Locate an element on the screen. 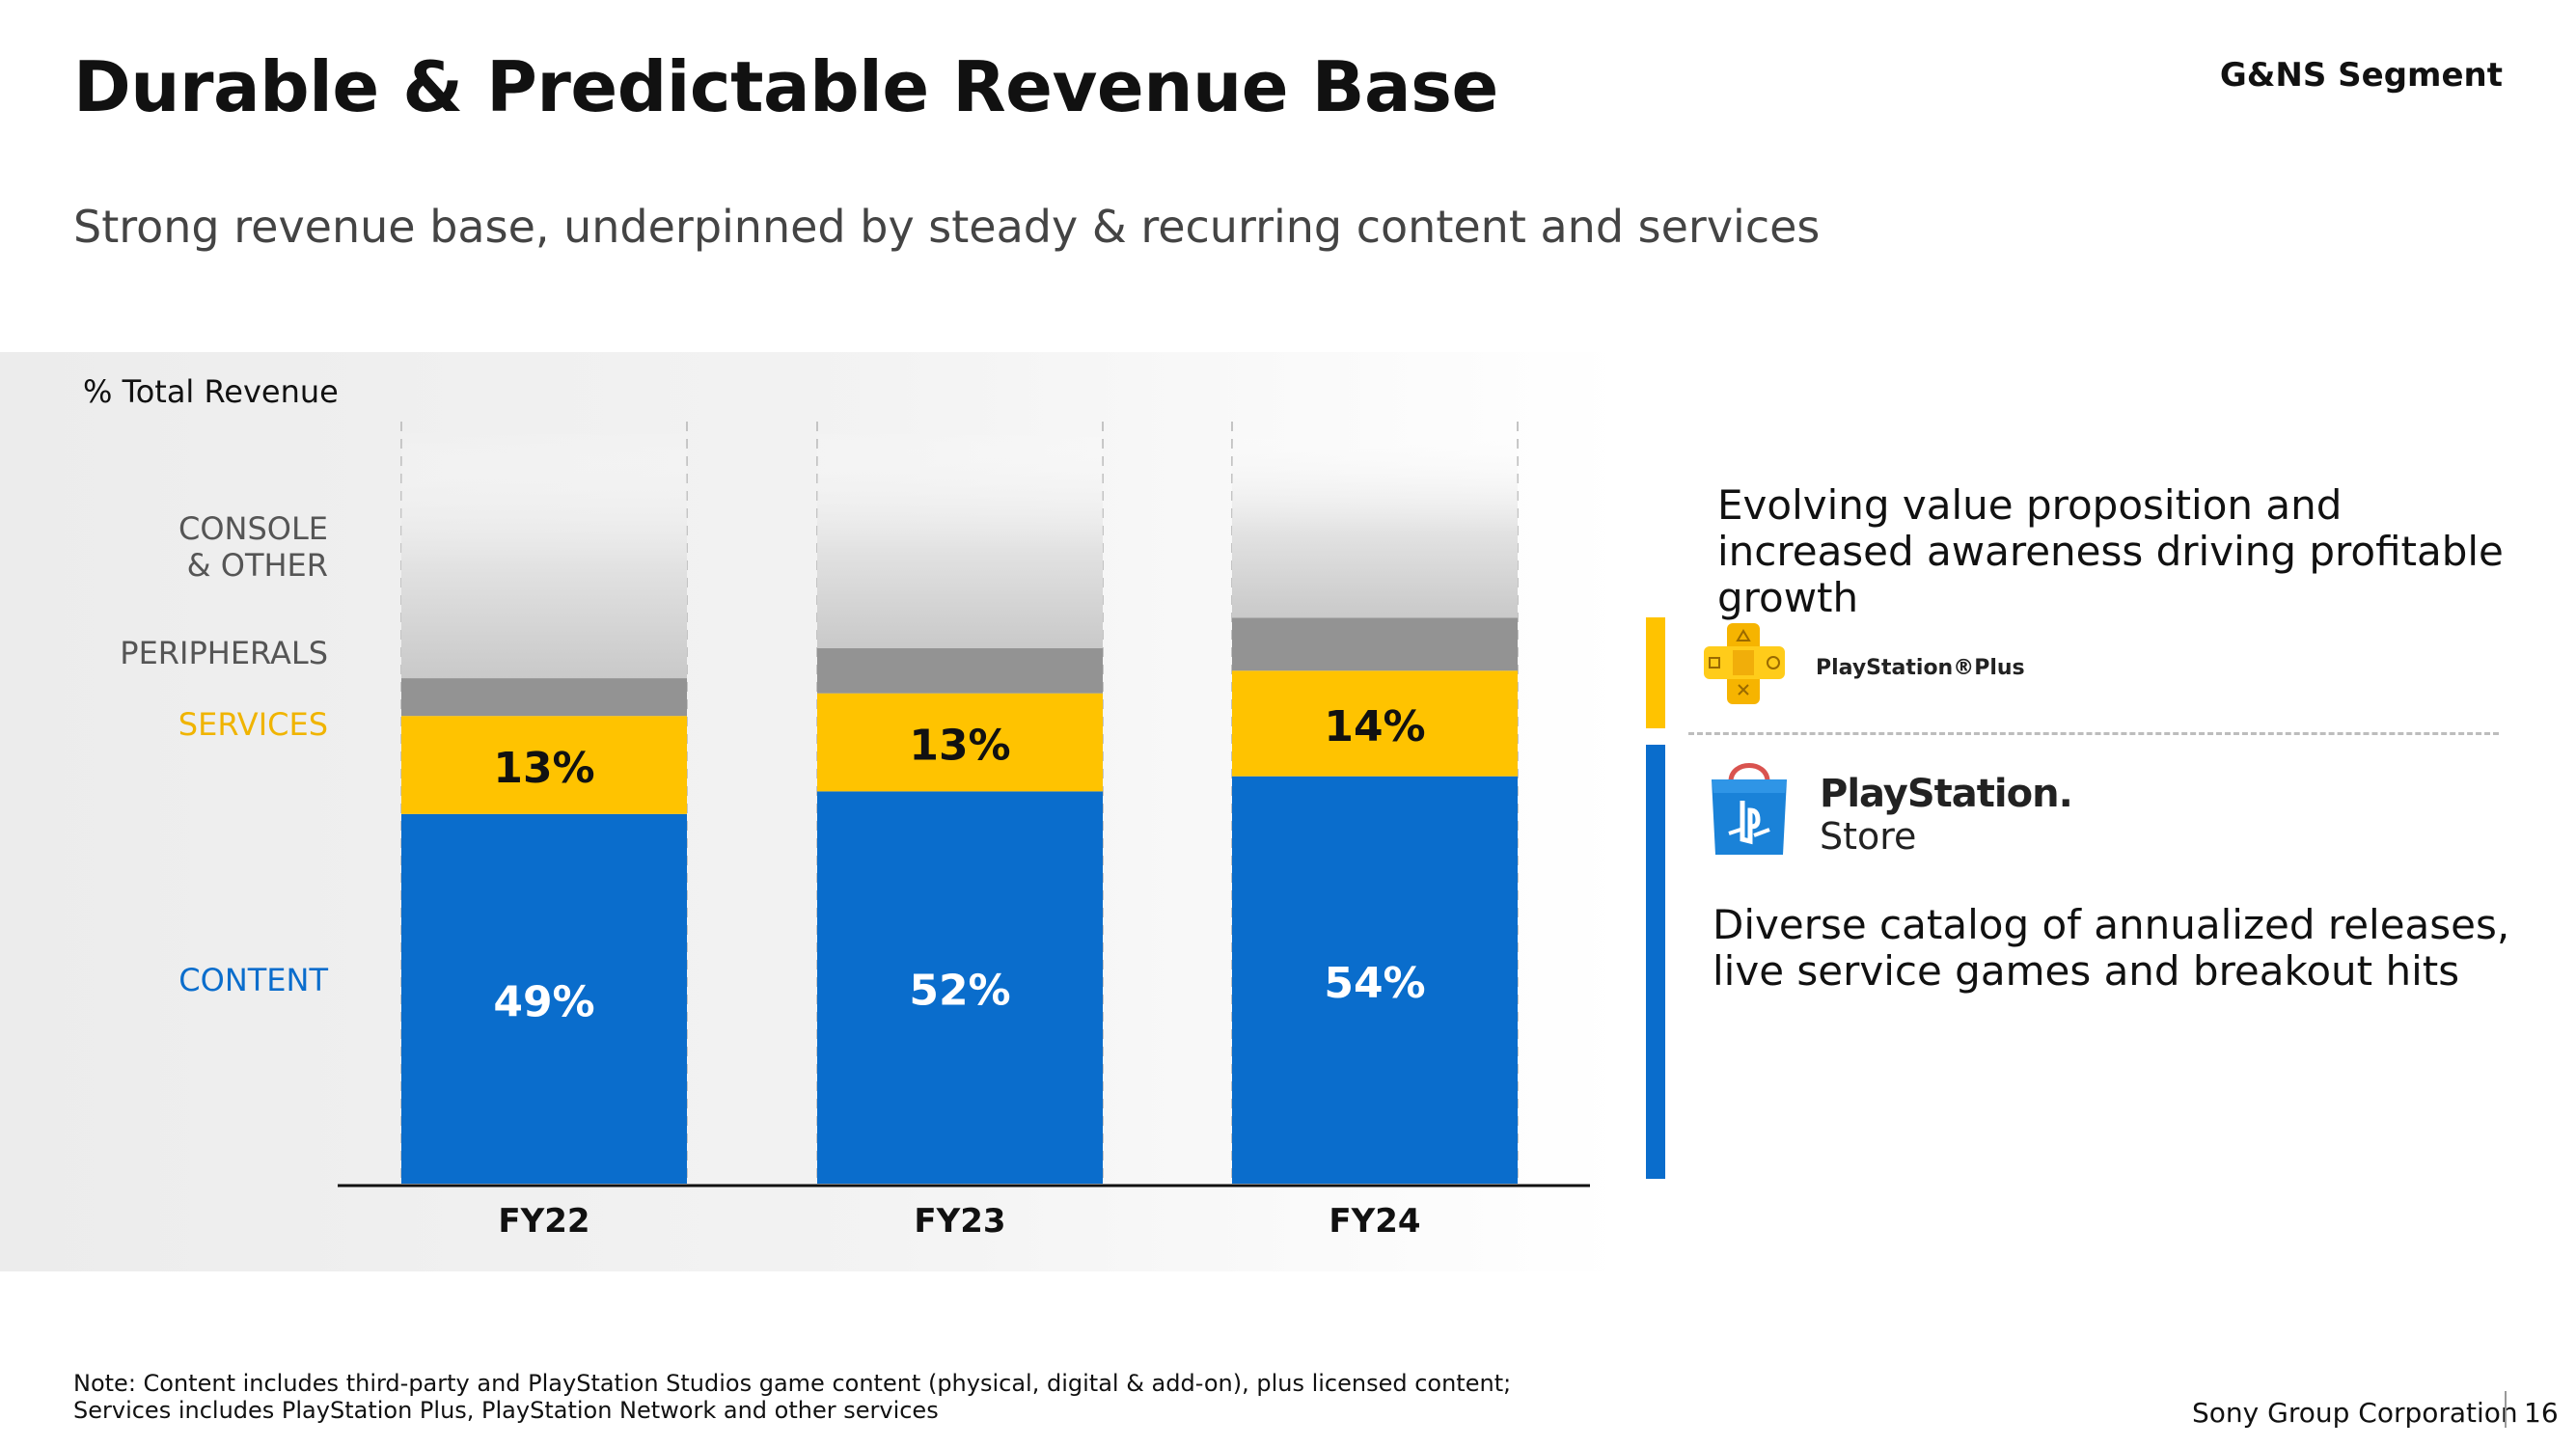  bar-peripherals-fy23 is located at coordinates (960, 670).